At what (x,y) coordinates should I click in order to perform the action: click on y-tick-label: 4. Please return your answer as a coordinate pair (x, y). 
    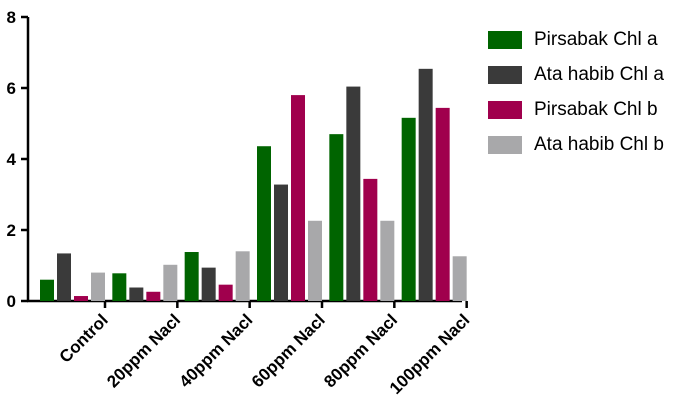
    Looking at the image, I should click on (12, 159).